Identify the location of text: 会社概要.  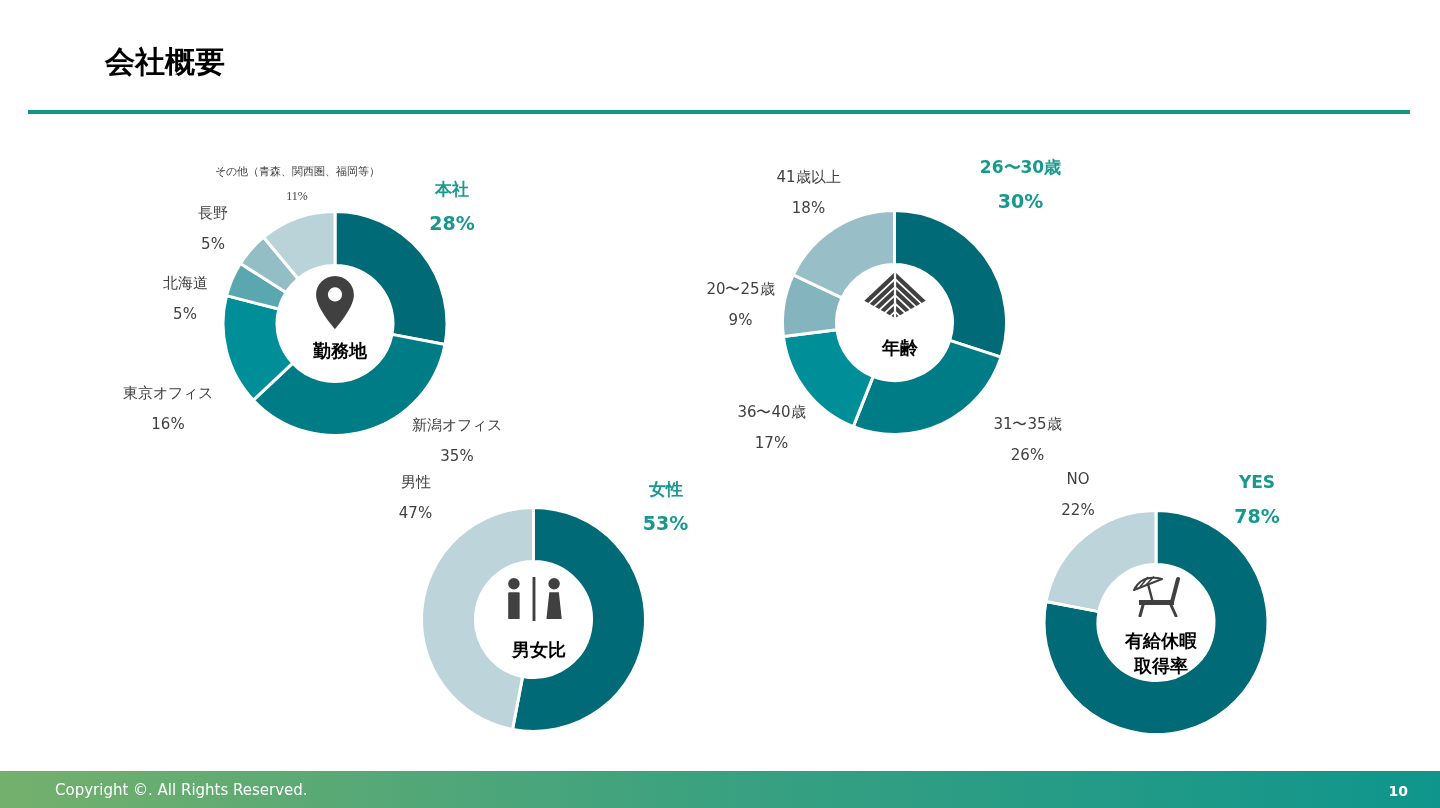
(165, 62).